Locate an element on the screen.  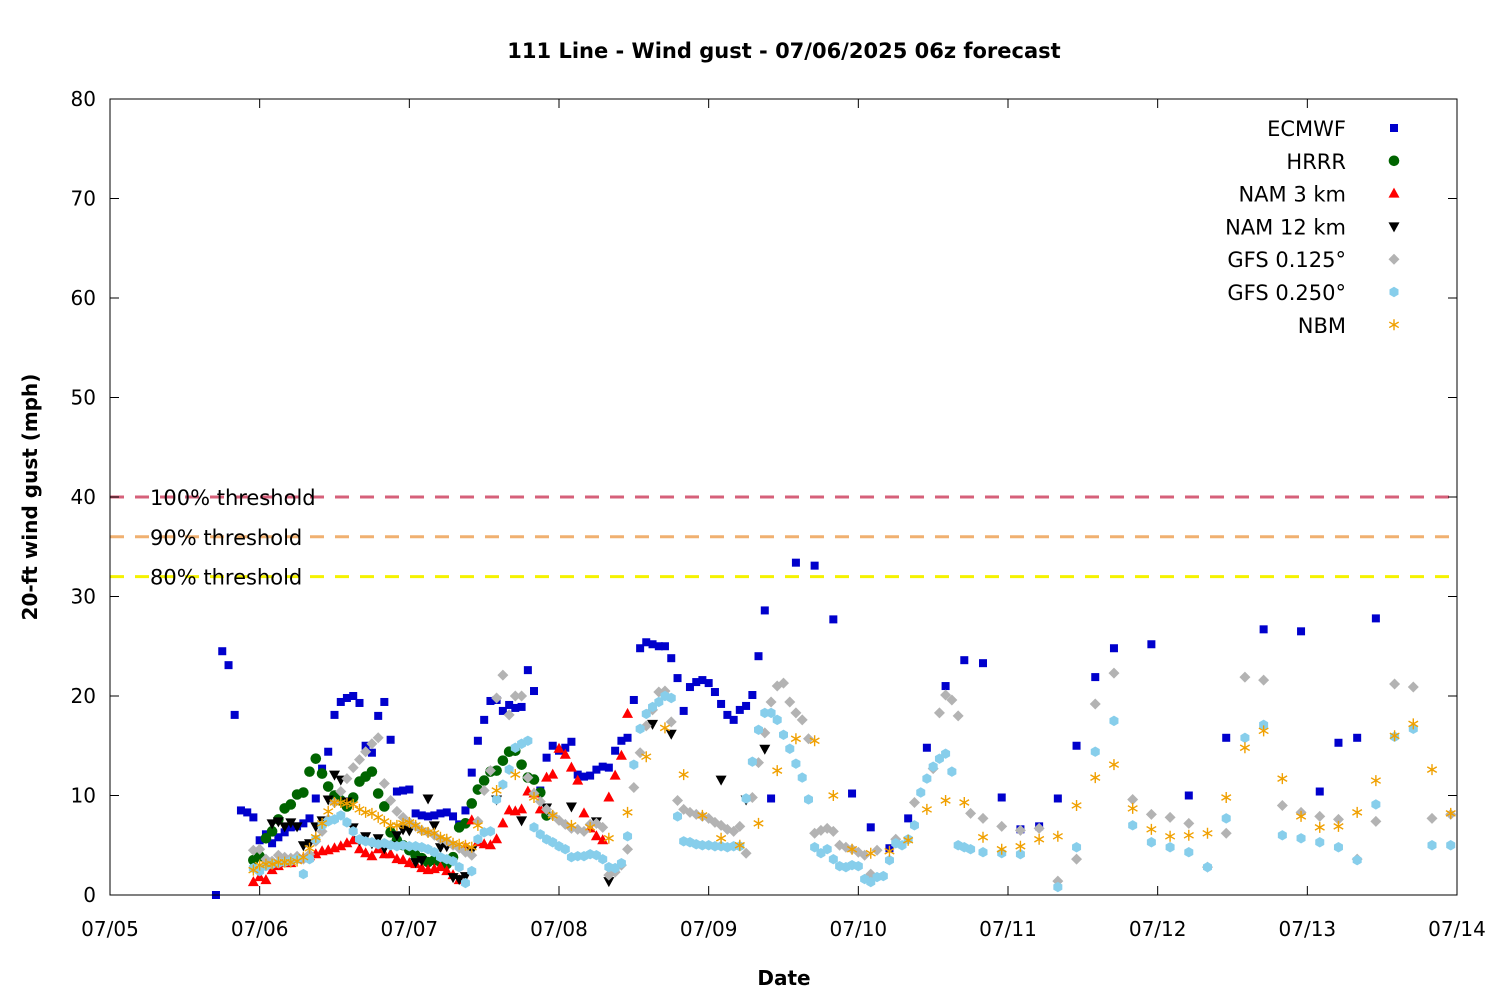
y-tick-label: 0 is located at coordinates (89, 895).